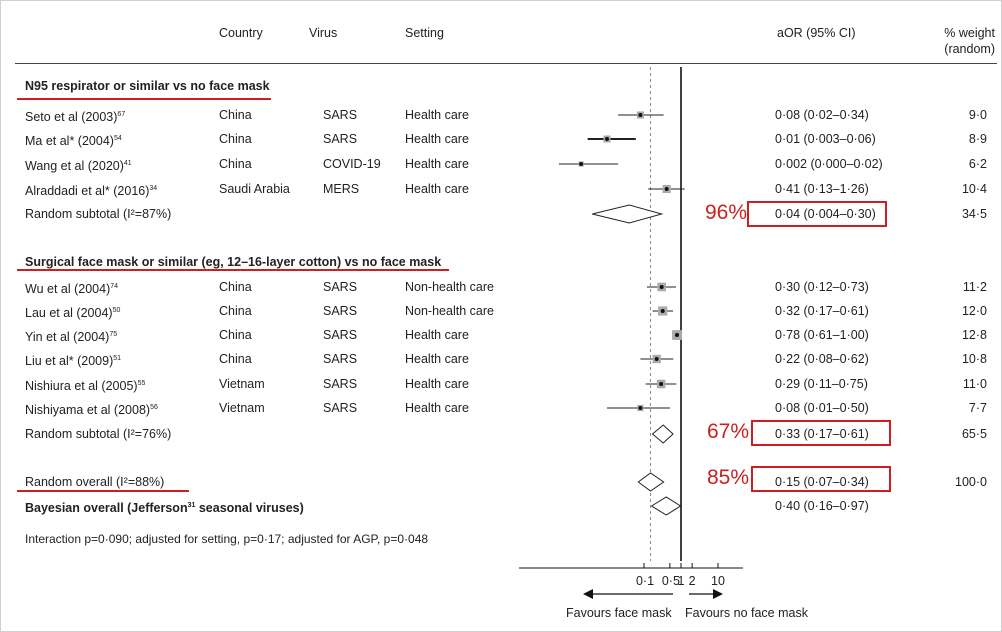  What do you see at coordinates (235, 139) in the screenshot?
I see `section1-country-1: China` at bounding box center [235, 139].